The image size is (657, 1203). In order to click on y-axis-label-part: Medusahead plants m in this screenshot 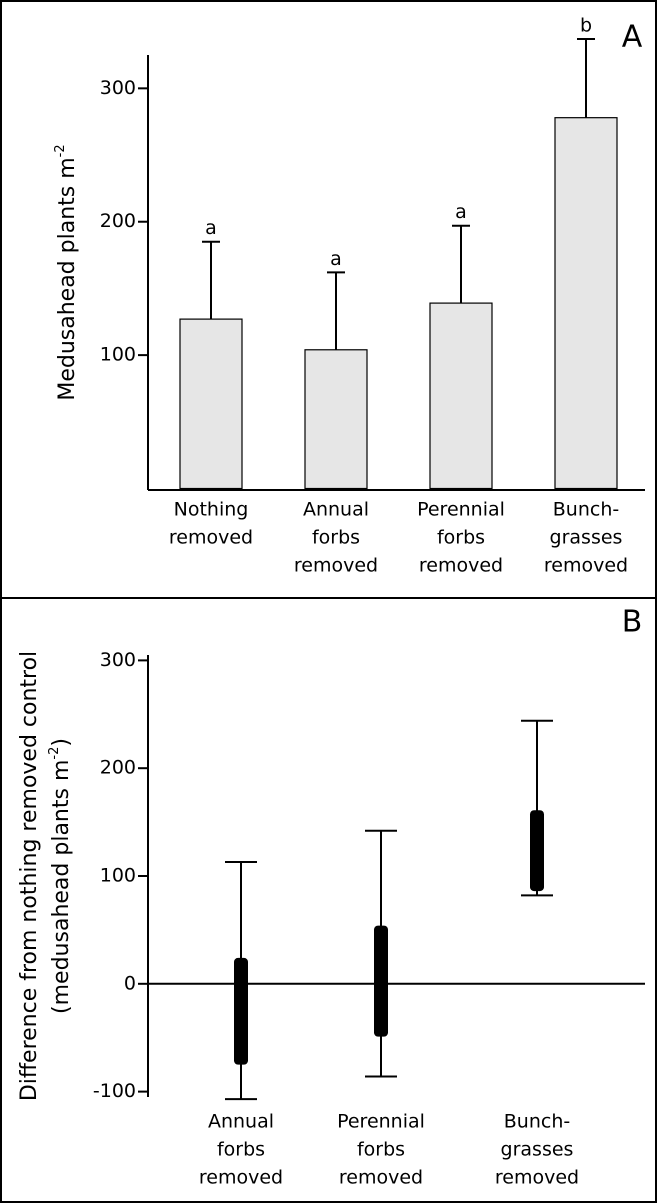, I will do `click(67, 278)`.